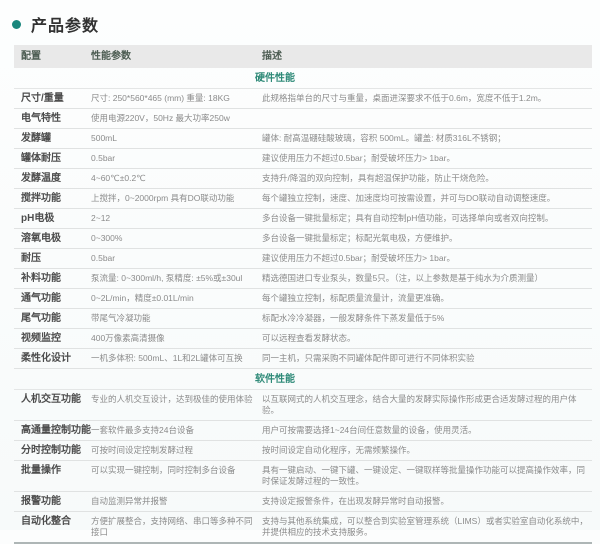  I want to click on config-cell: 搅拌功能, so click(52, 198).